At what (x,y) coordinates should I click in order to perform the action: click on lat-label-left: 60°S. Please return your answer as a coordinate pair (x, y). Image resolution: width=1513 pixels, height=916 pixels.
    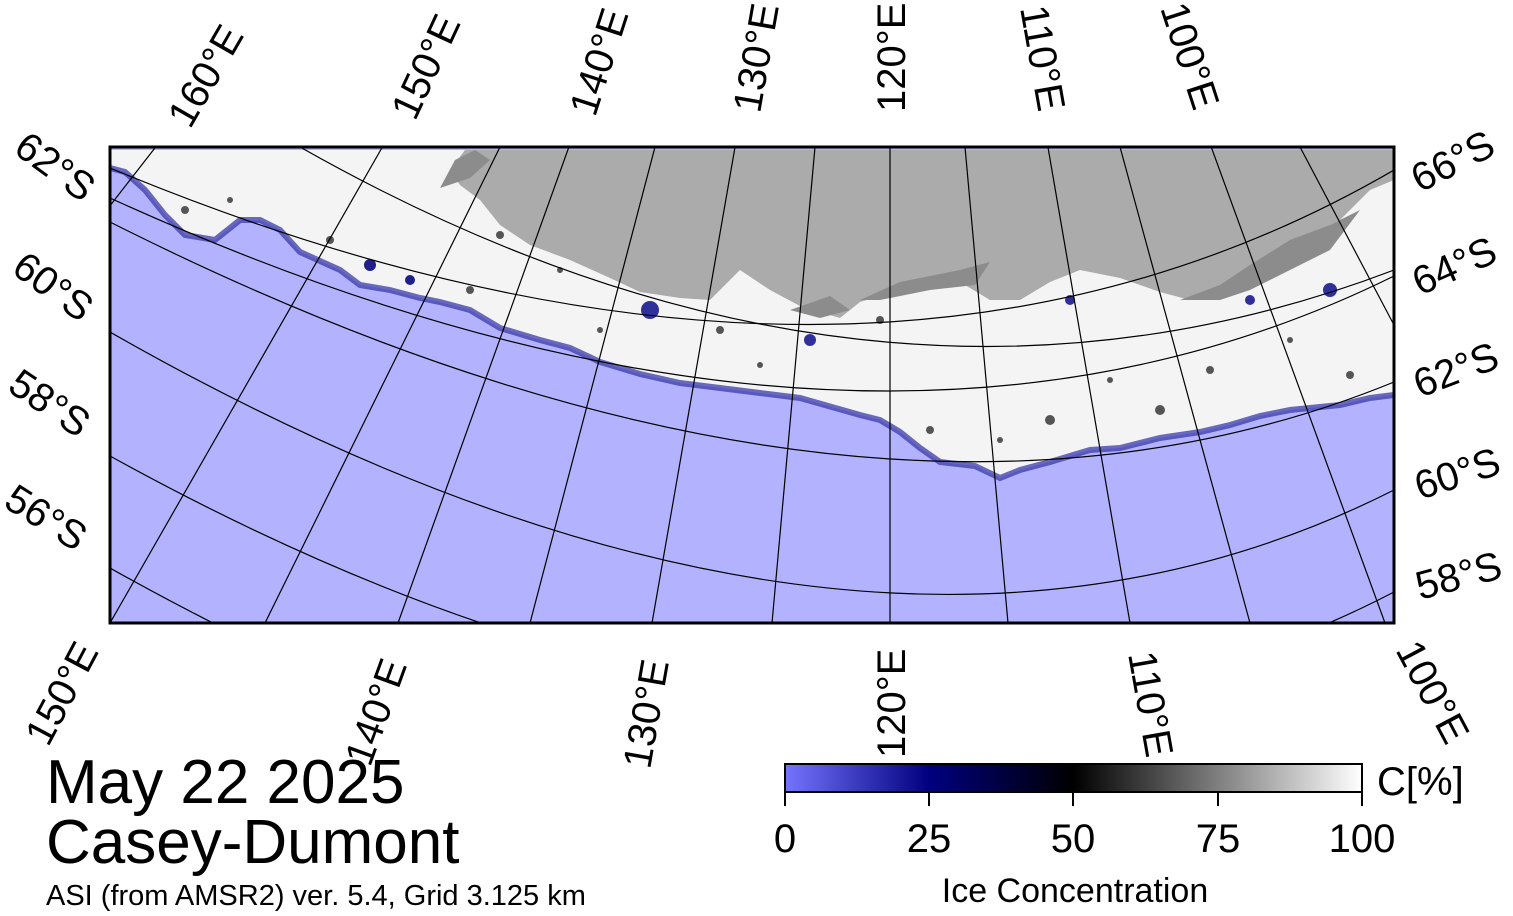
    Looking at the image, I should click on (53, 287).